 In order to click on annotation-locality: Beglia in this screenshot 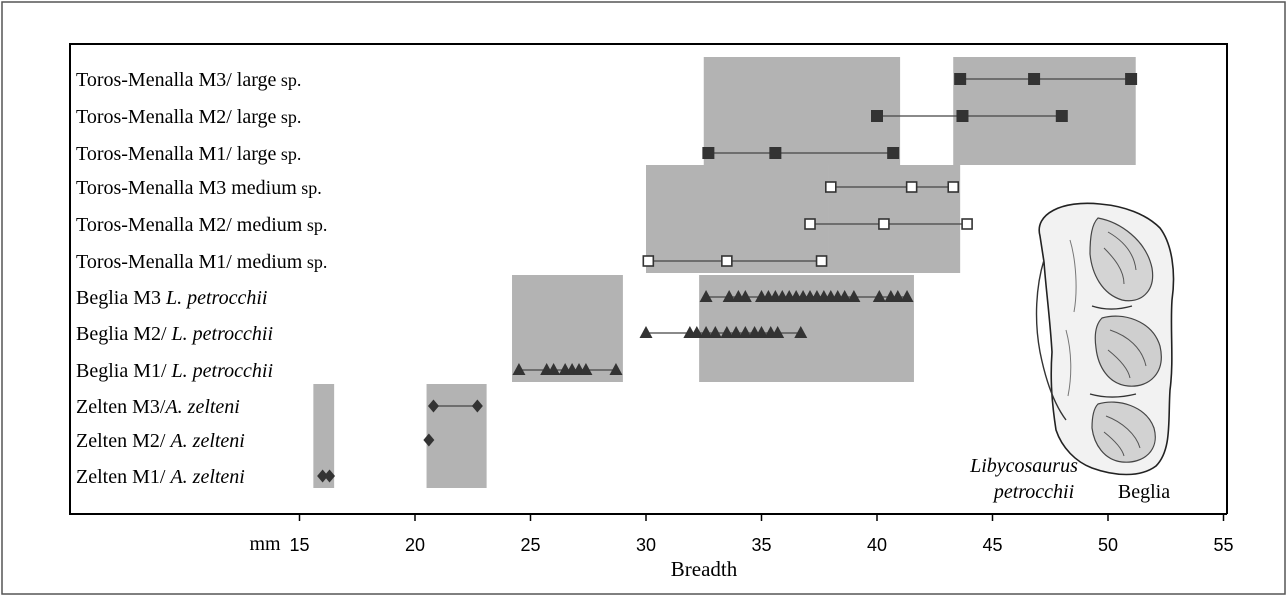, I will do `click(1144, 492)`.